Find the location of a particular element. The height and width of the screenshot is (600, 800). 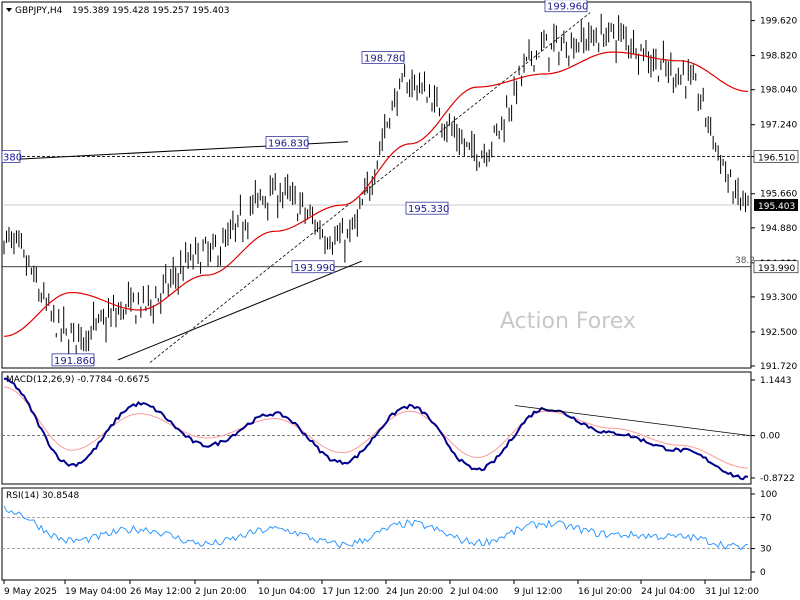

pivot-annotation-label: 193.990 is located at coordinates (314, 268).